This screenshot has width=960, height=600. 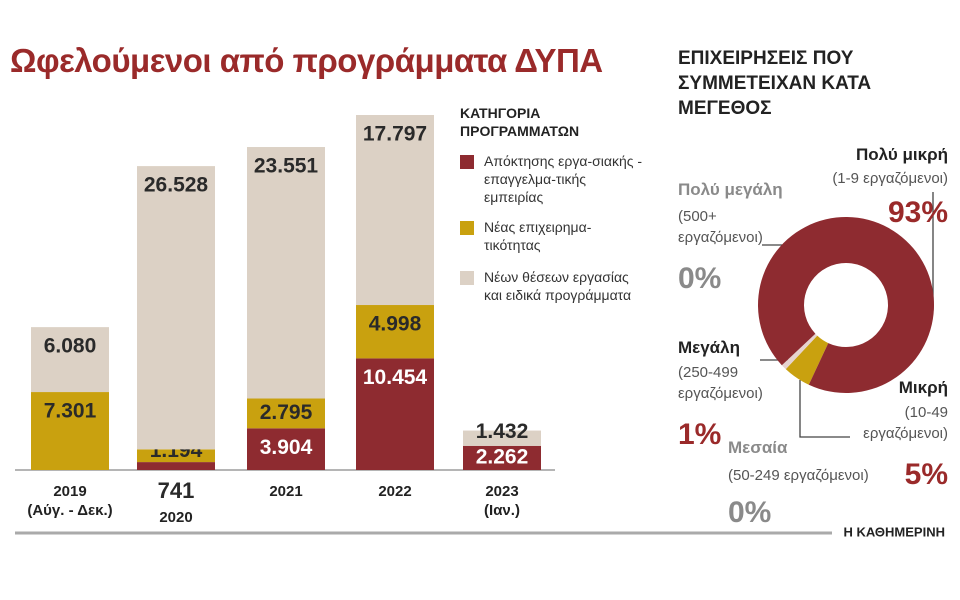 I want to click on slice-name: Μικρή, so click(x=923, y=387).